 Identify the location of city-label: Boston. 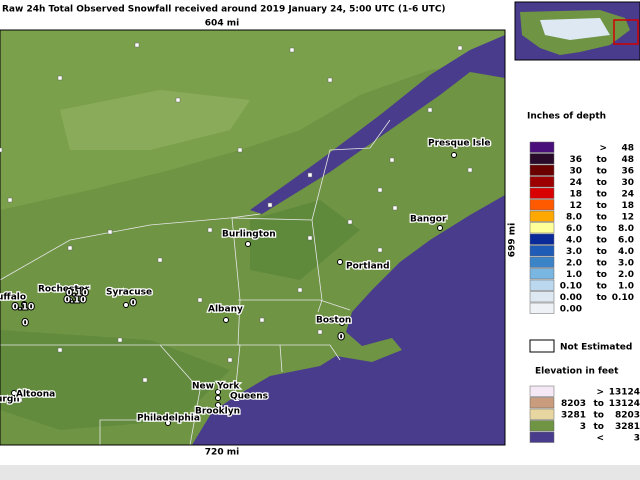
(333, 321).